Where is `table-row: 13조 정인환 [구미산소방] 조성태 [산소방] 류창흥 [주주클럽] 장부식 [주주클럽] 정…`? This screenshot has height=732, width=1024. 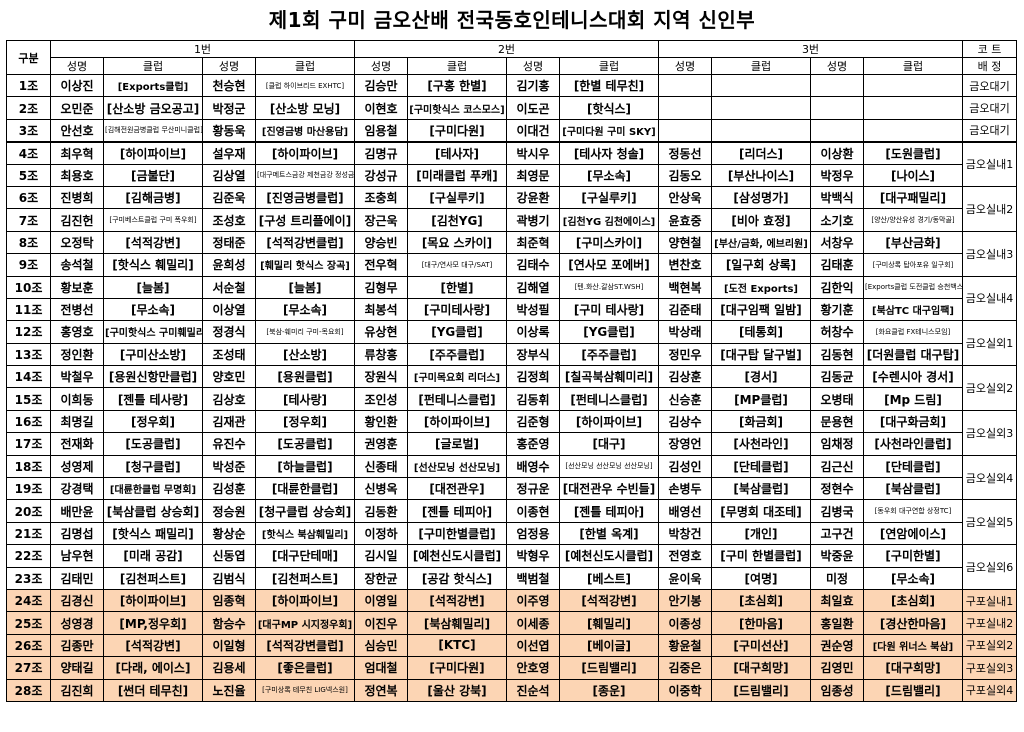
table-row: 13조 정인환 [구미산소방] 조성태 [산소방] 류창흥 [주주클럽] 장부식 [주주클럽] 정… is located at coordinates (511, 354).